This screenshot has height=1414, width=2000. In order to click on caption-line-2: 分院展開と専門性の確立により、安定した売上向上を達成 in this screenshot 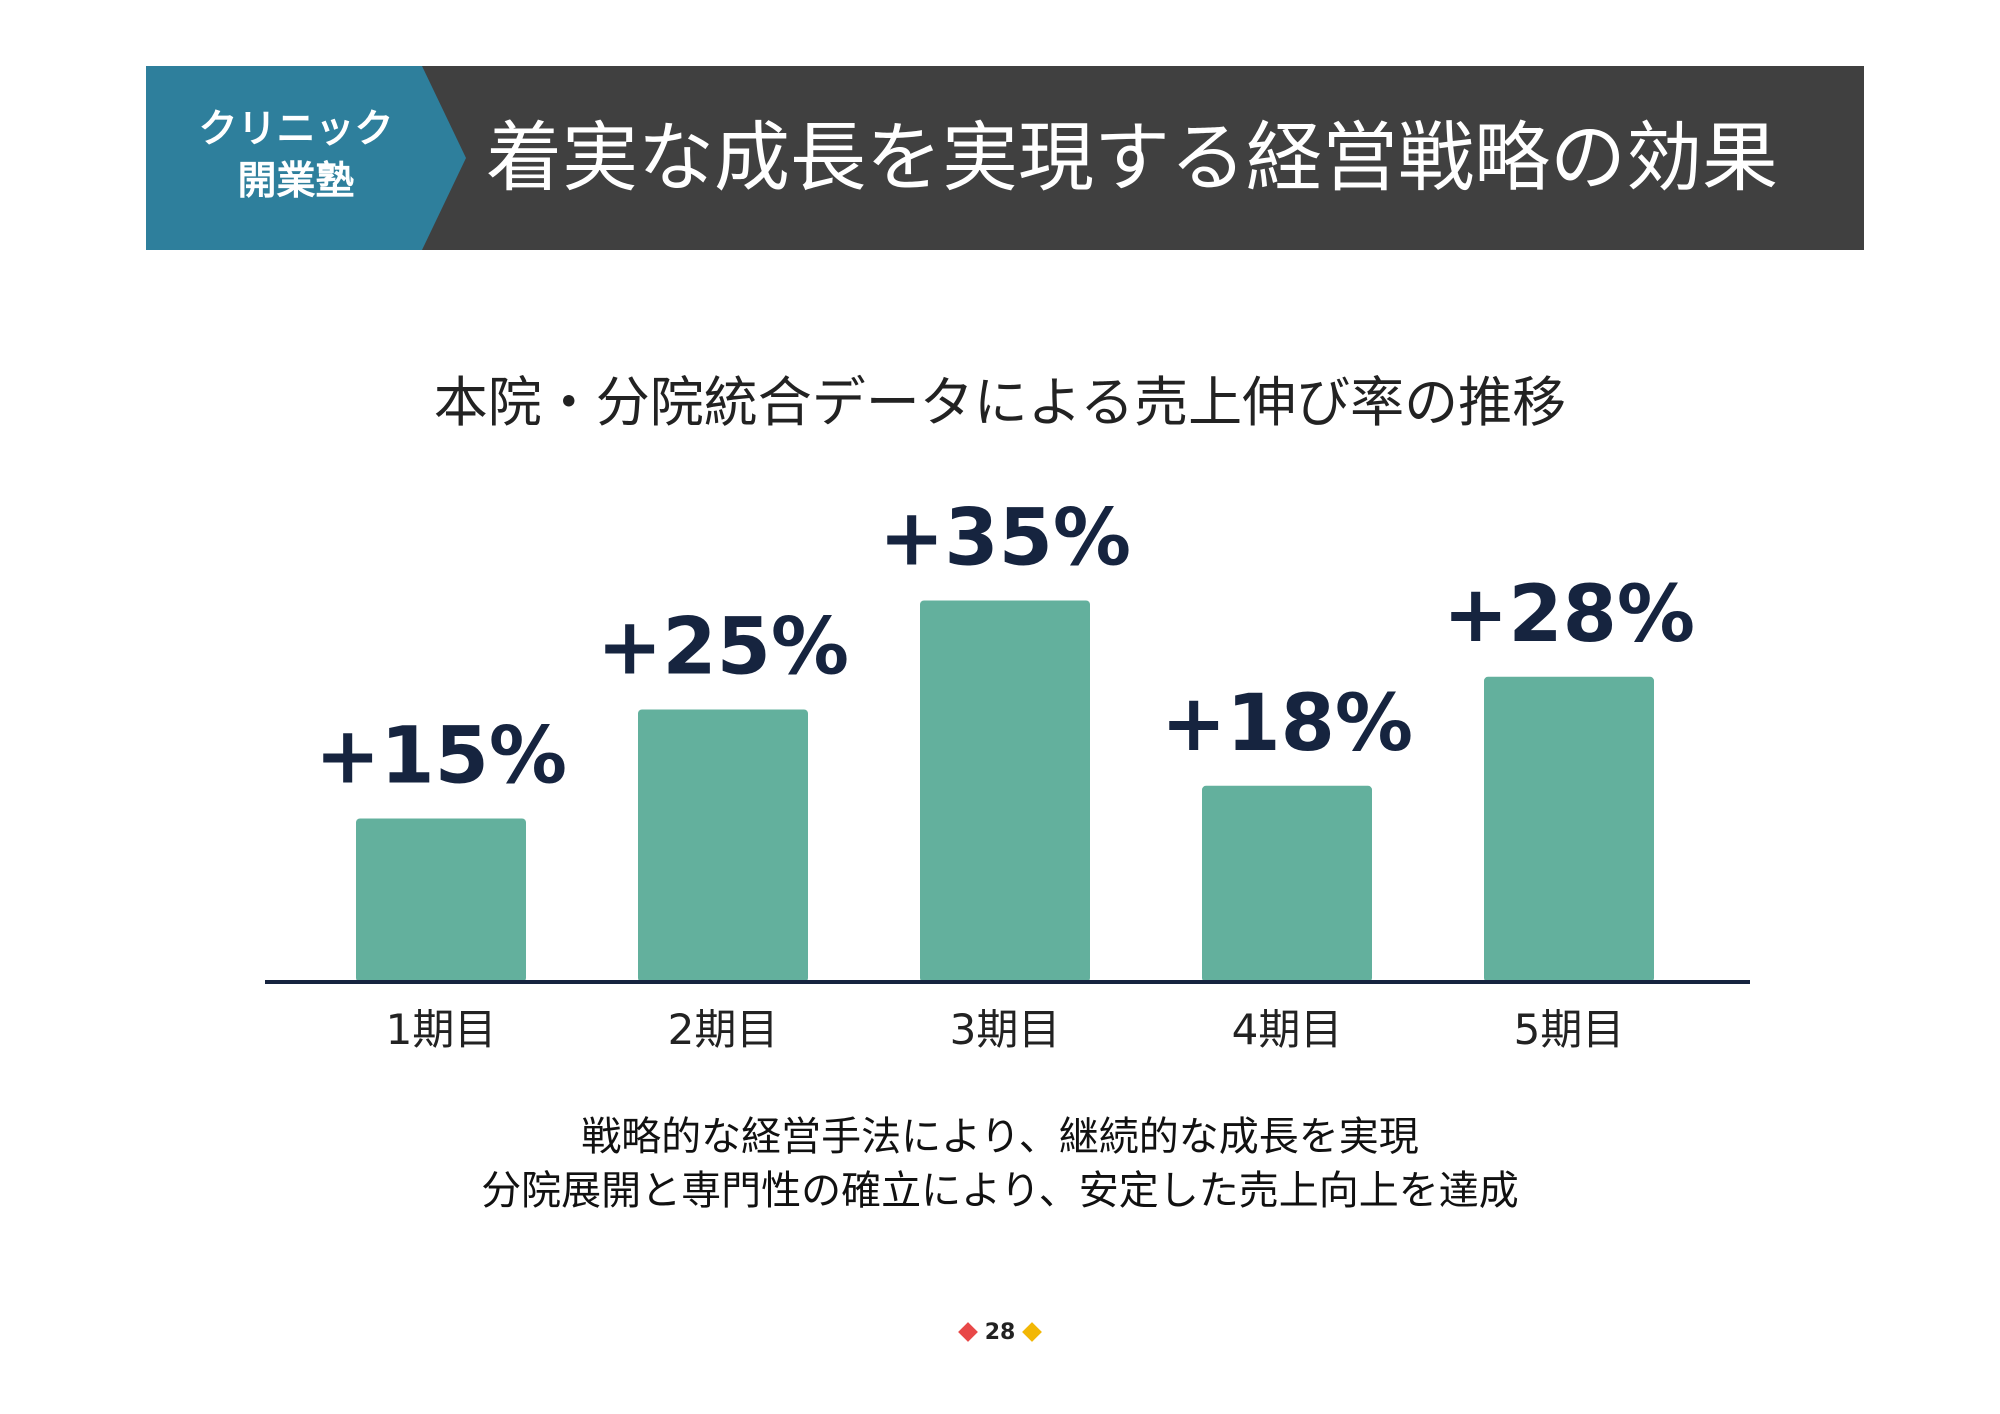, I will do `click(1000, 1191)`.